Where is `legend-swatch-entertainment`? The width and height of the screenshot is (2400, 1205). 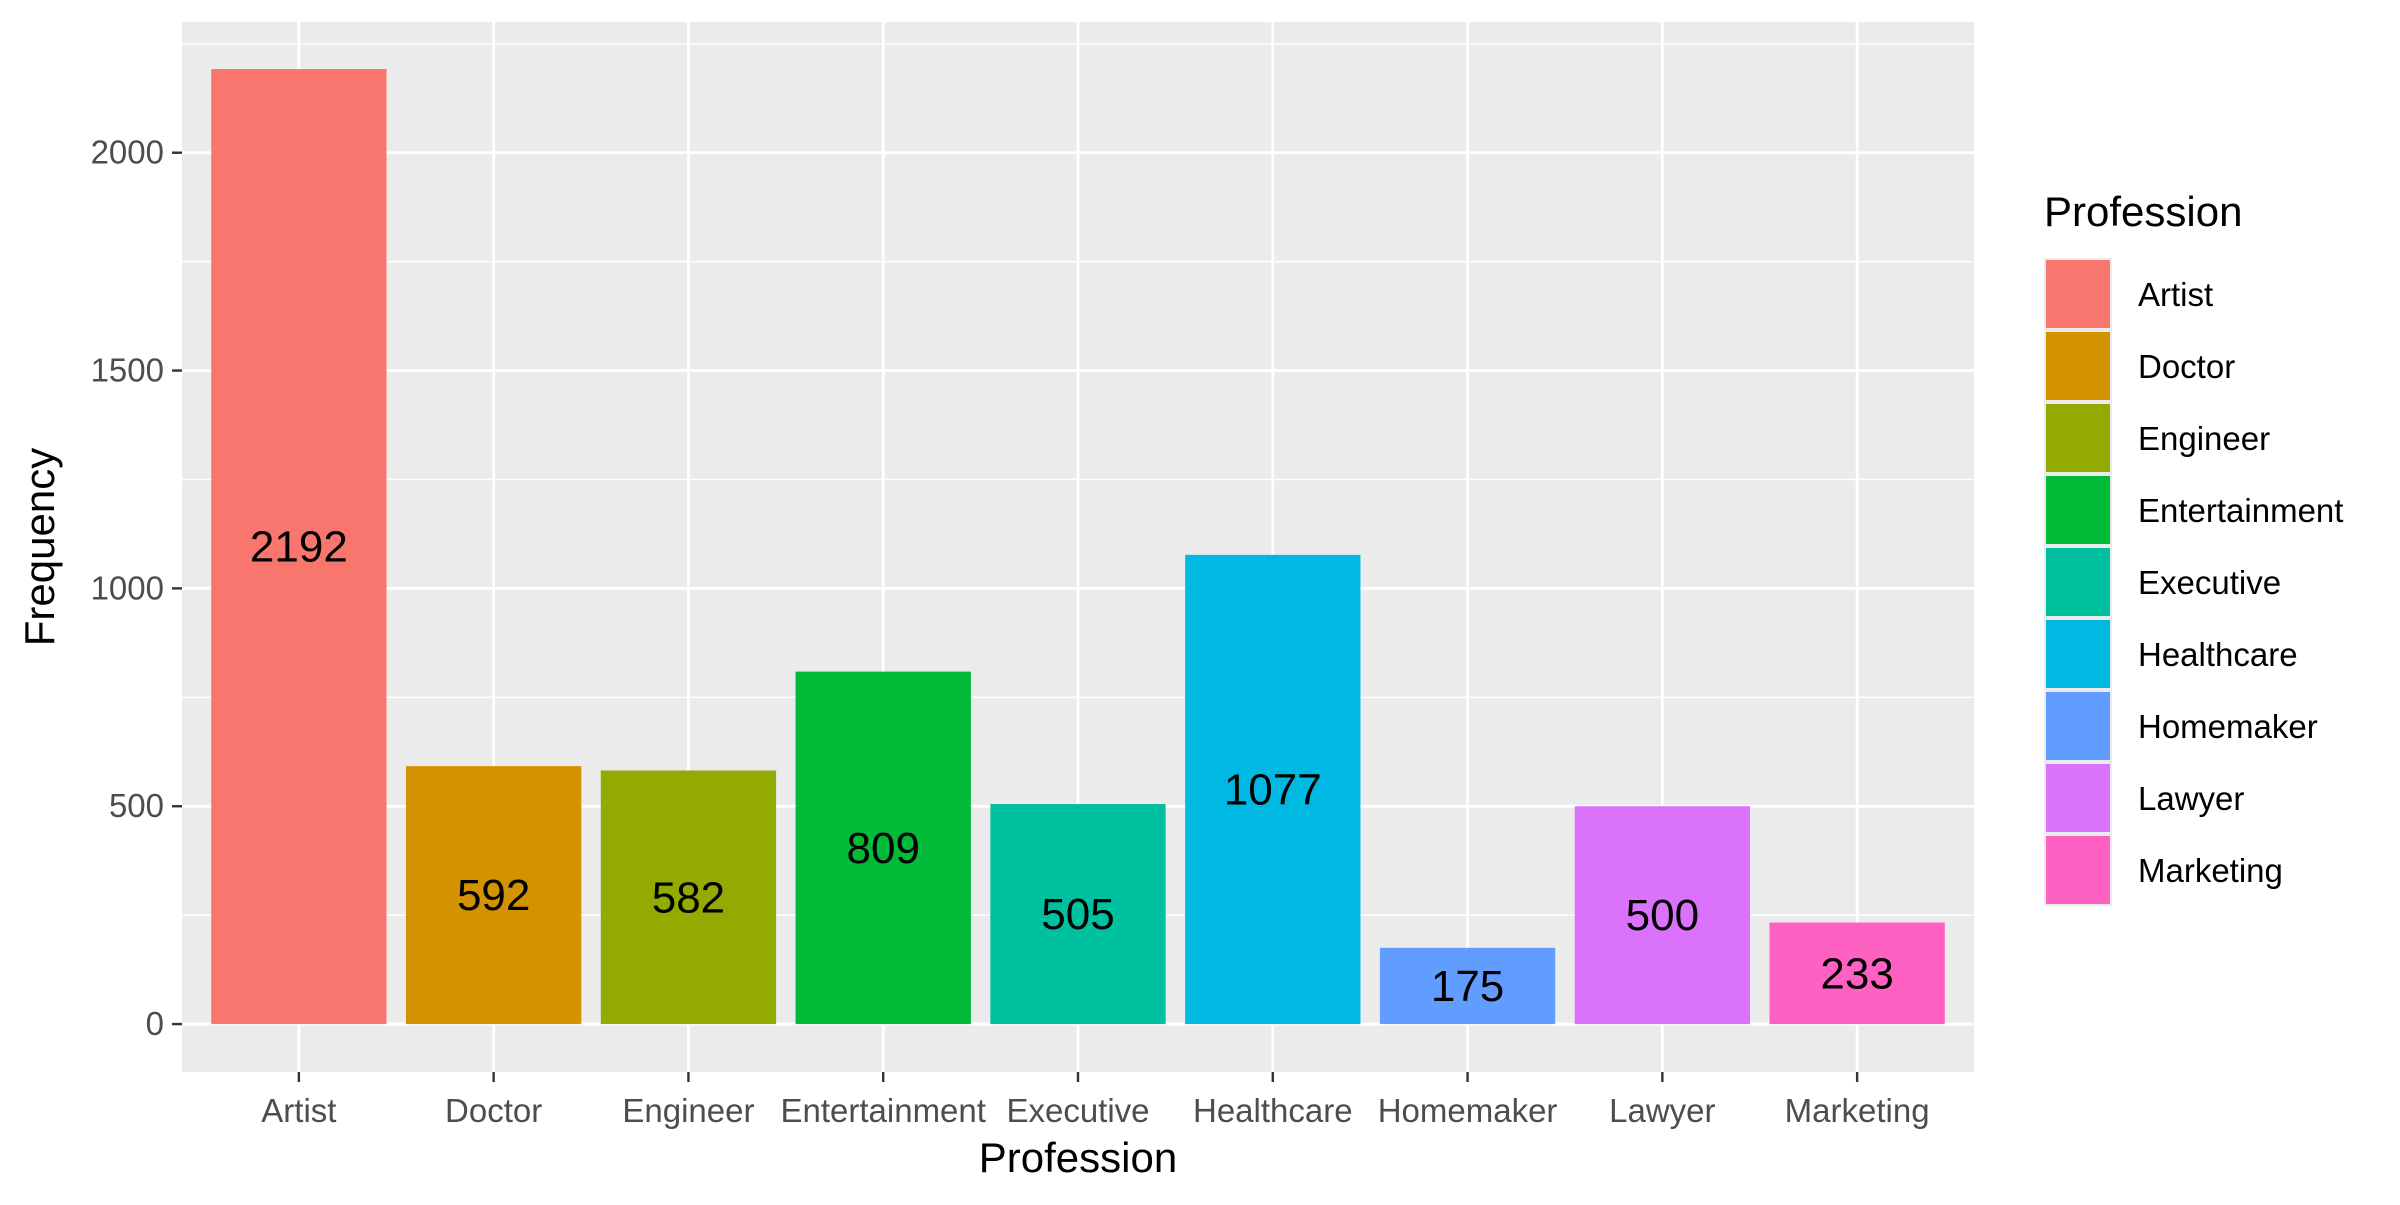
legend-swatch-entertainment is located at coordinates (2078, 510).